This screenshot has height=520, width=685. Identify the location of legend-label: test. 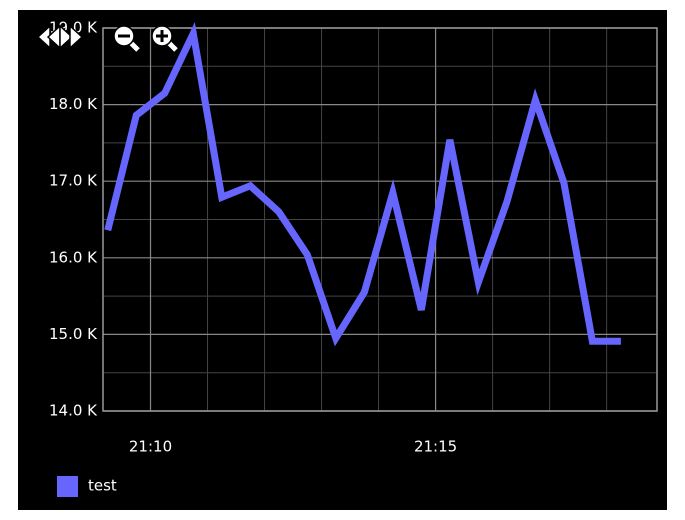
(102, 486).